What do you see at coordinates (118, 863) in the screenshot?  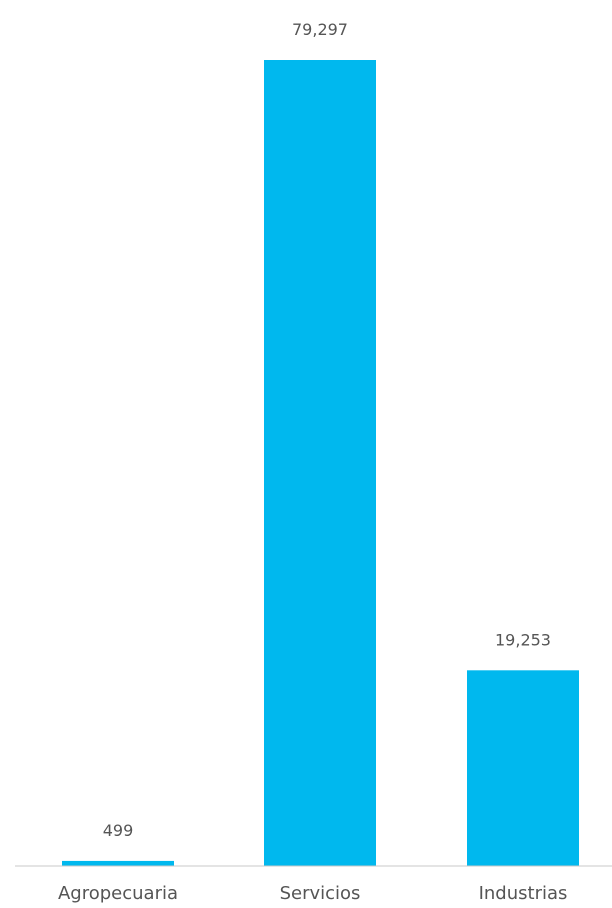 I see `bar-agropecuaria` at bounding box center [118, 863].